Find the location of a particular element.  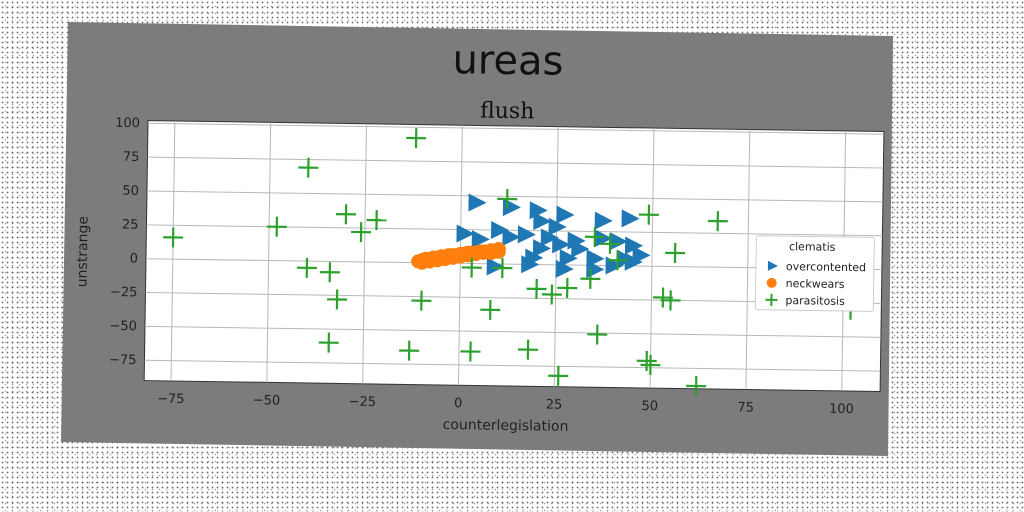

legend-title: clematis is located at coordinates (812, 247).